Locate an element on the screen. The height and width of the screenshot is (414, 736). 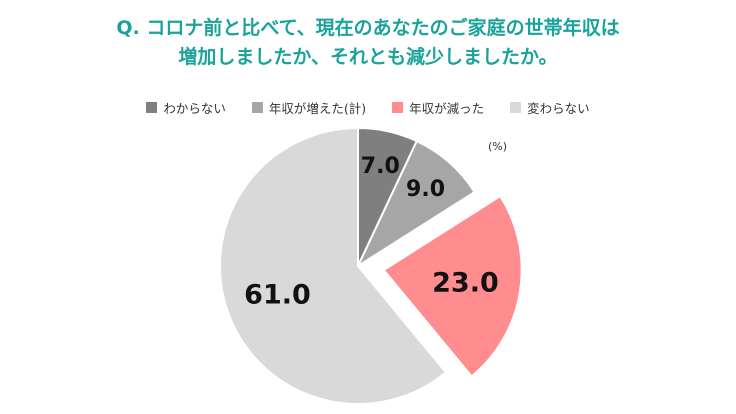
legend-item-unknown: わからない is located at coordinates (186, 107).